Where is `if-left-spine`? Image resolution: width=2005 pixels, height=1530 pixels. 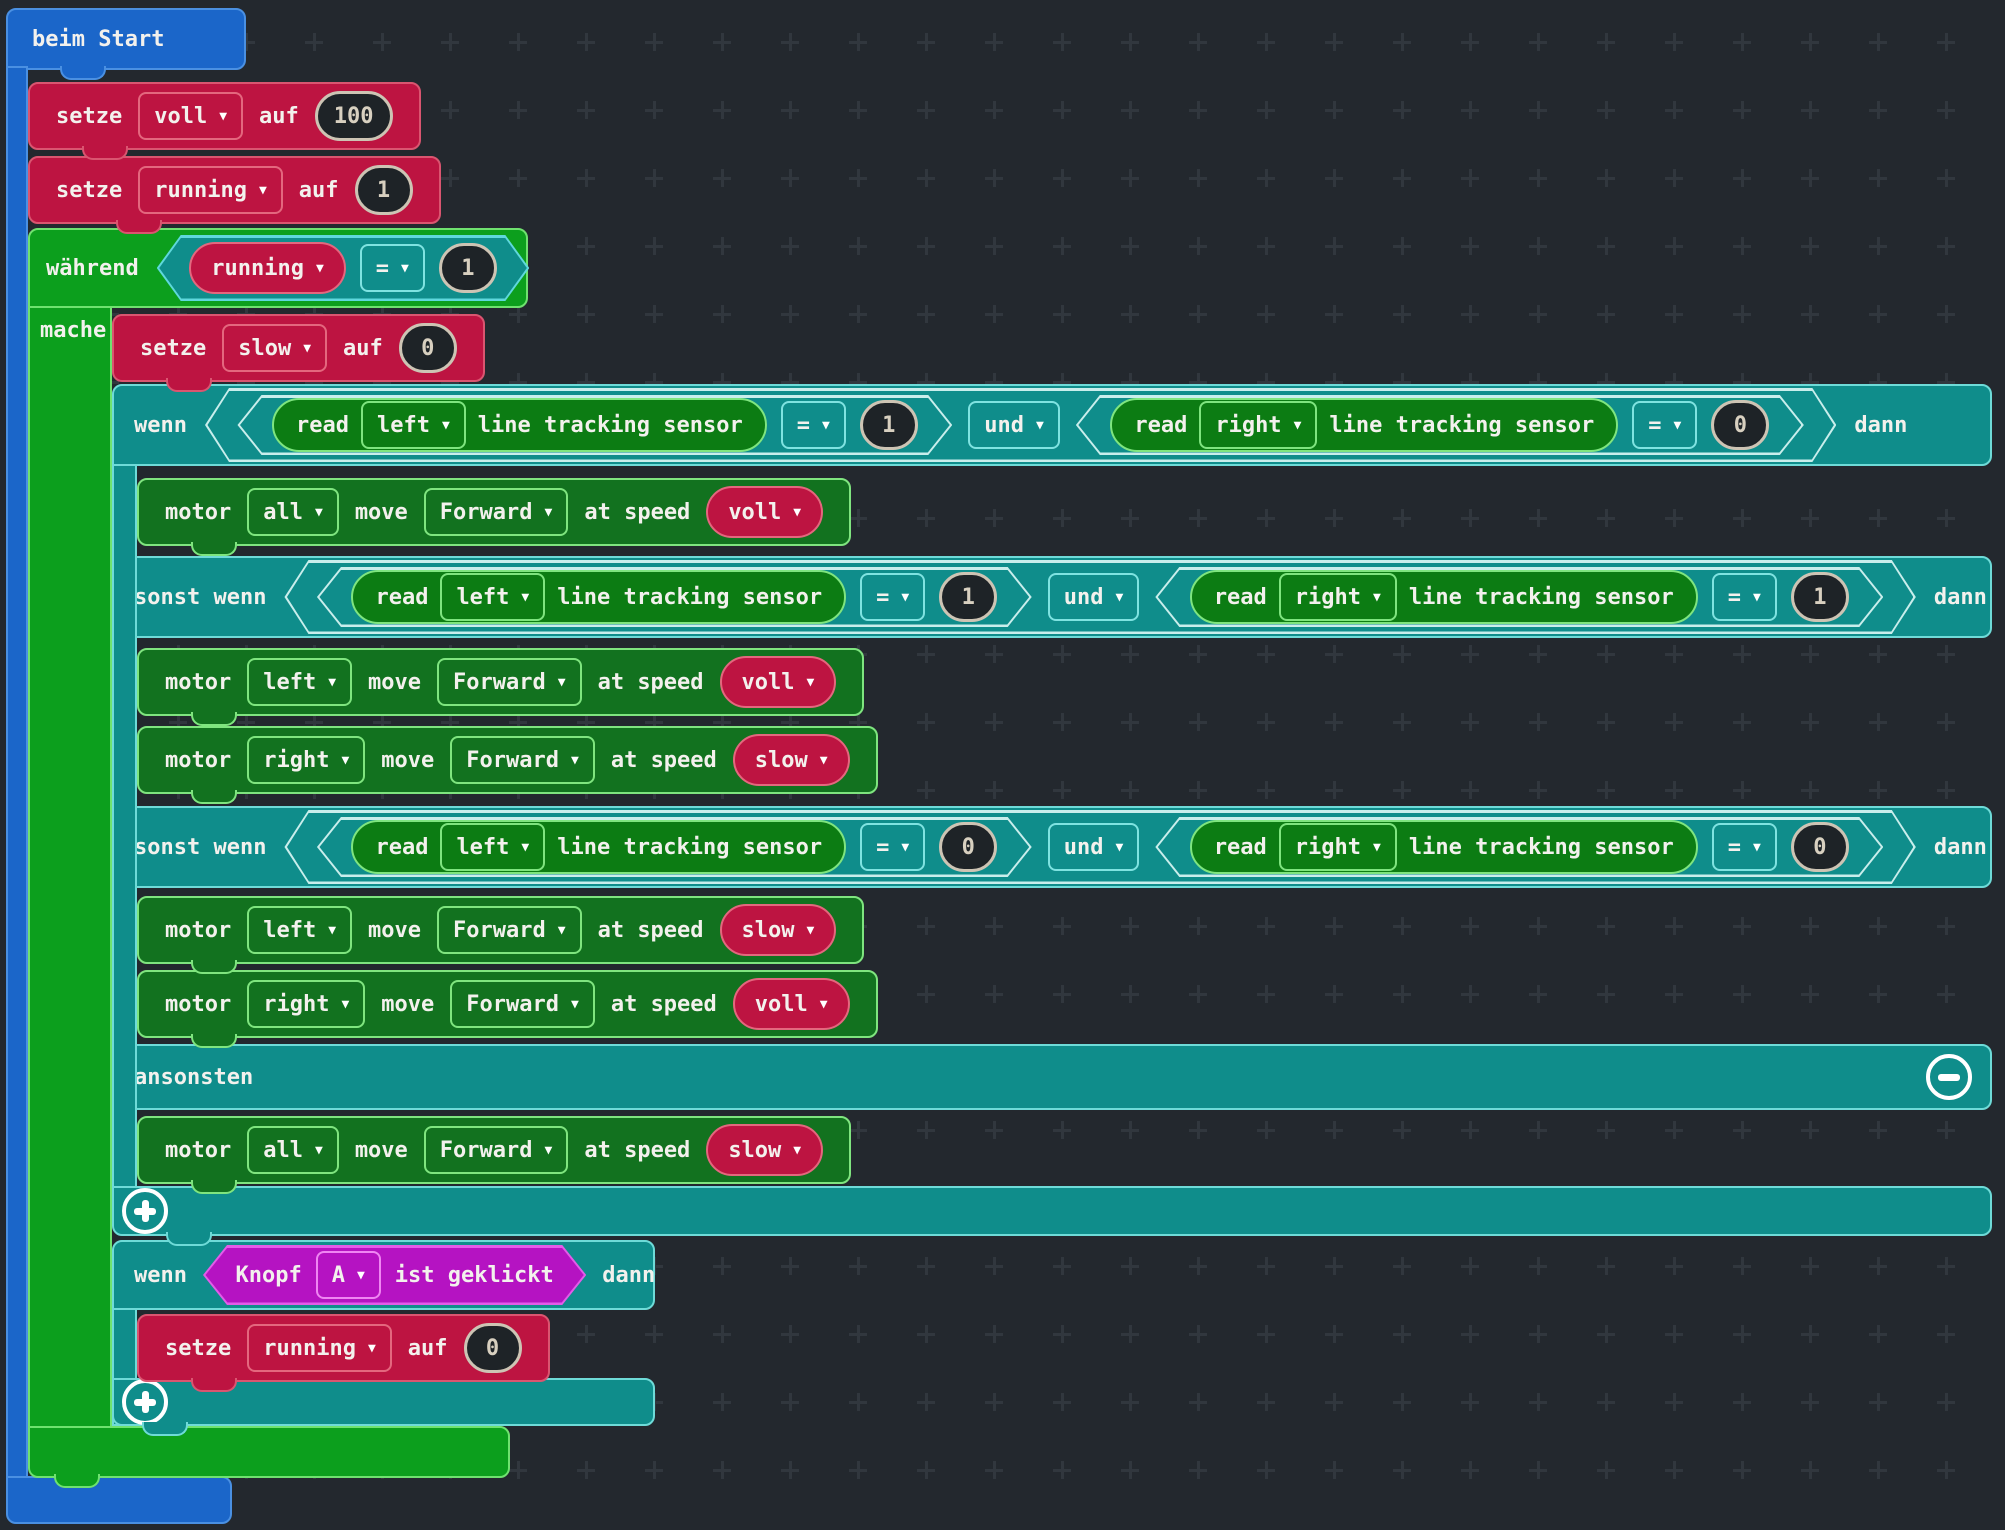 if-left-spine is located at coordinates (124, 826).